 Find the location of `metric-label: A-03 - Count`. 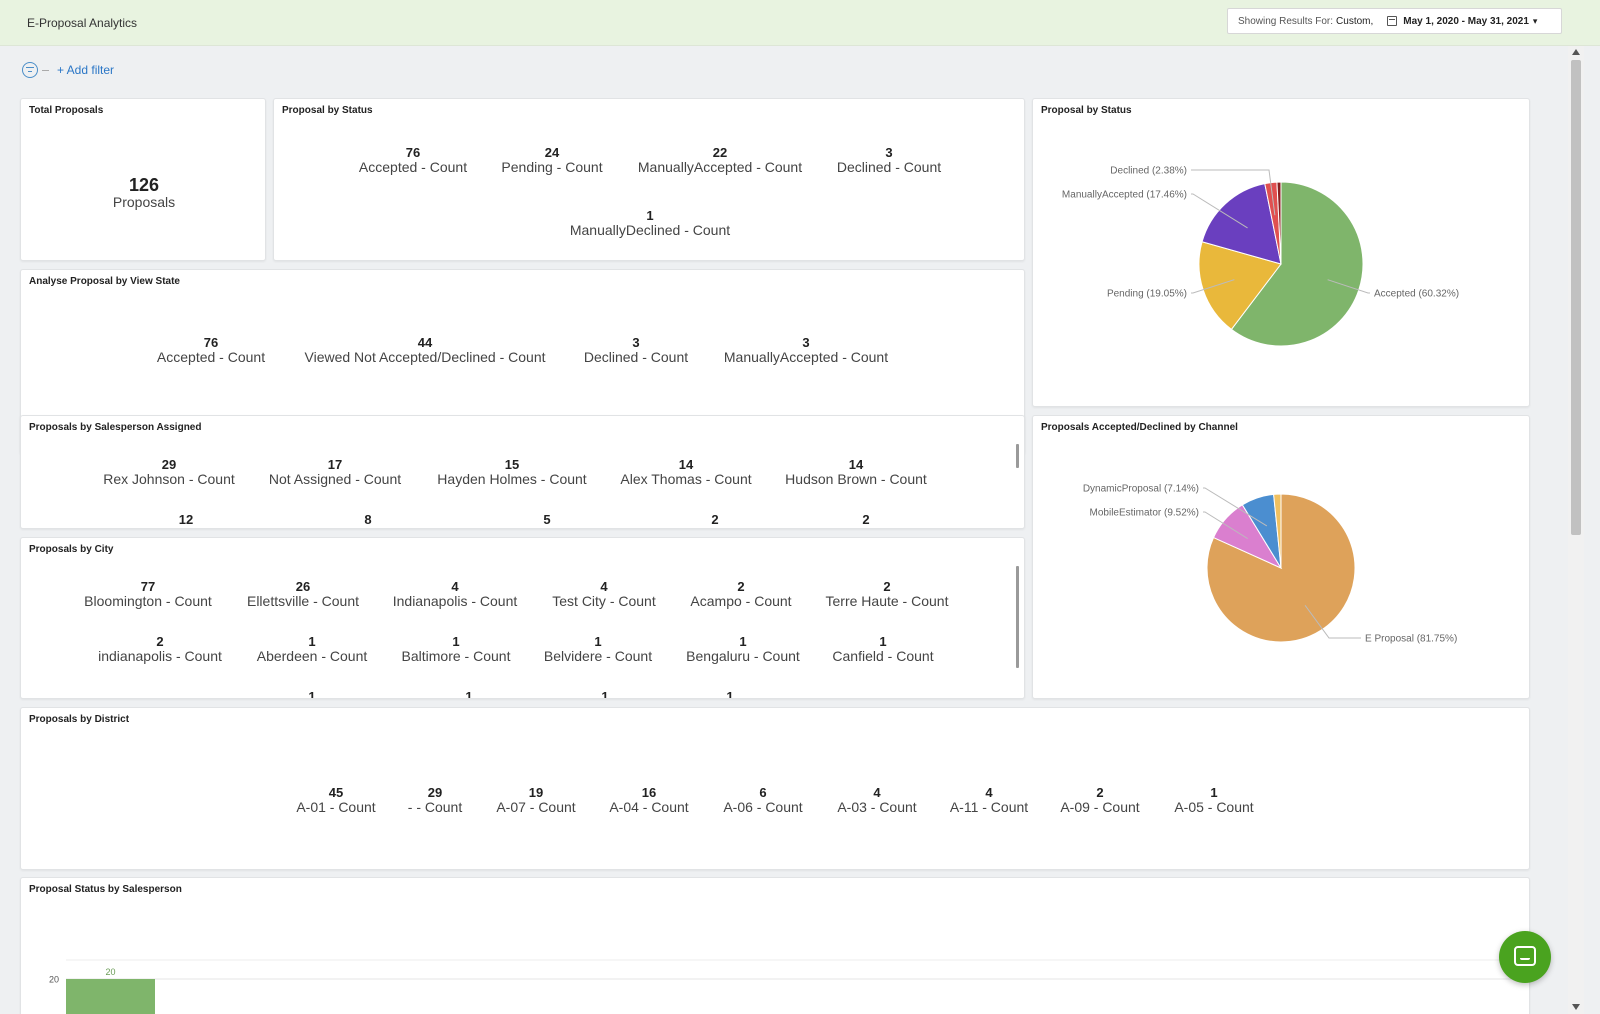

metric-label: A-03 - Count is located at coordinates (877, 807).